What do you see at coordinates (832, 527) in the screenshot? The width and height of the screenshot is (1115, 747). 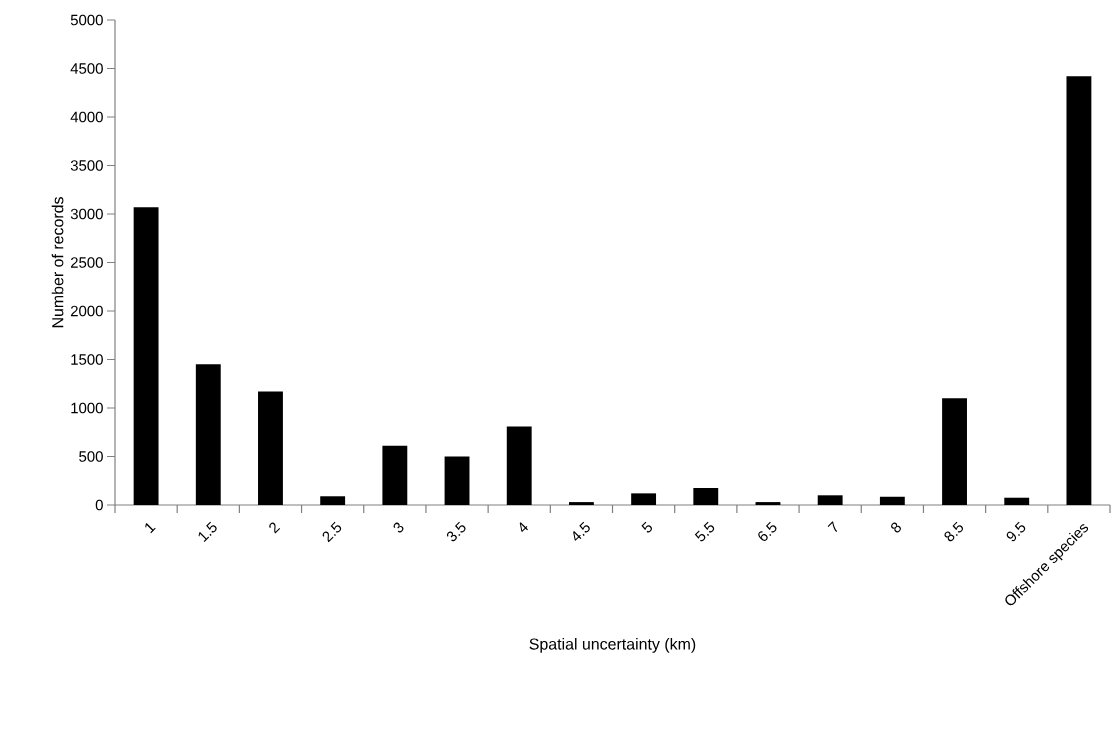 I see `x-tick-label: 7` at bounding box center [832, 527].